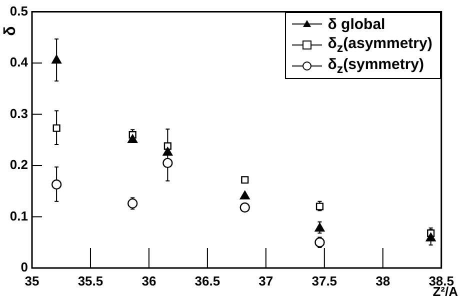 The width and height of the screenshot is (460, 296). I want to click on x-tick-label: 35.5, so click(91, 280).